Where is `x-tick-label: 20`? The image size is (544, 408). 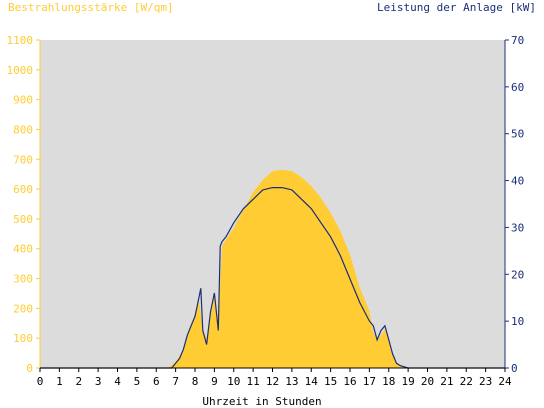 x-tick-label: 20 is located at coordinates (427, 381).